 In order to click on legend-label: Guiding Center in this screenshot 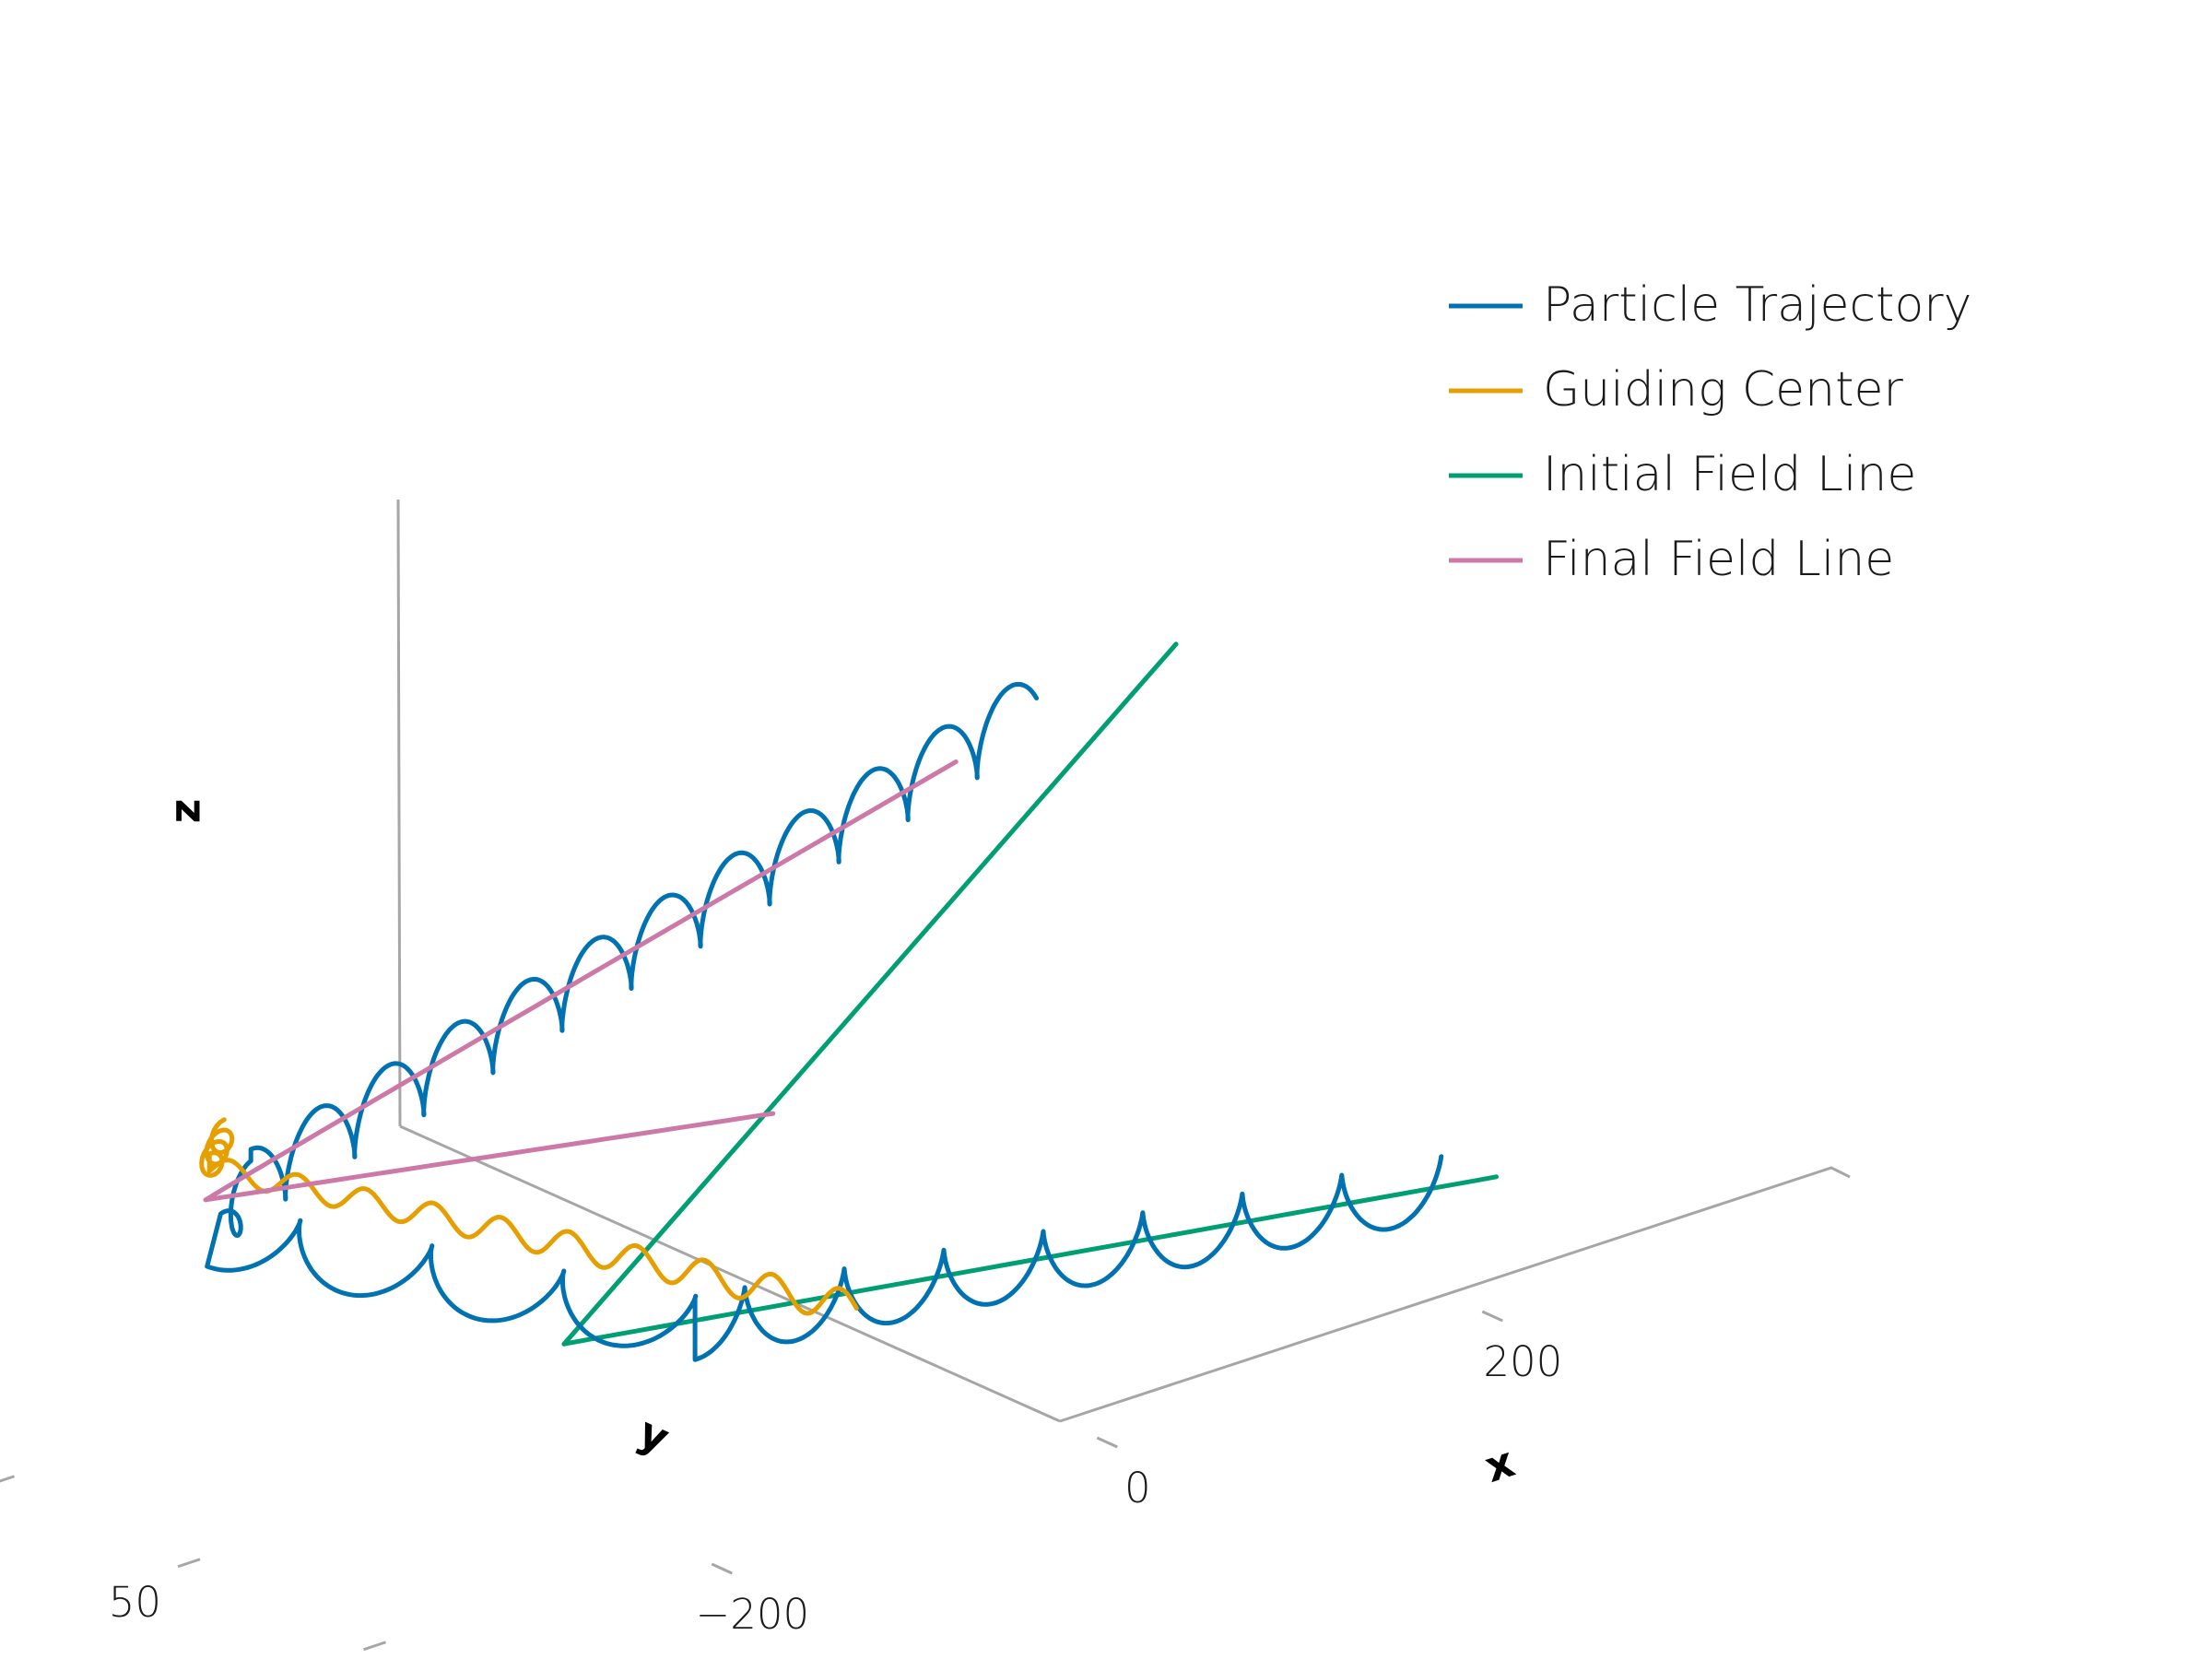, I will do `click(1723, 390)`.